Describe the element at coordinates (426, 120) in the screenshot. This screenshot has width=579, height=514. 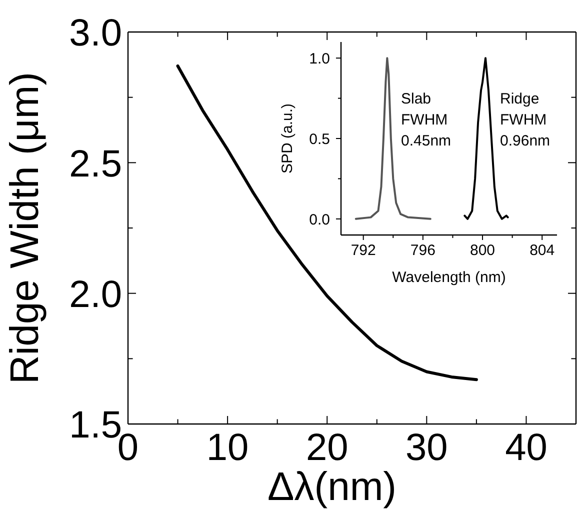
I see `annotation: Slab FWHM 0.45nm` at that location.